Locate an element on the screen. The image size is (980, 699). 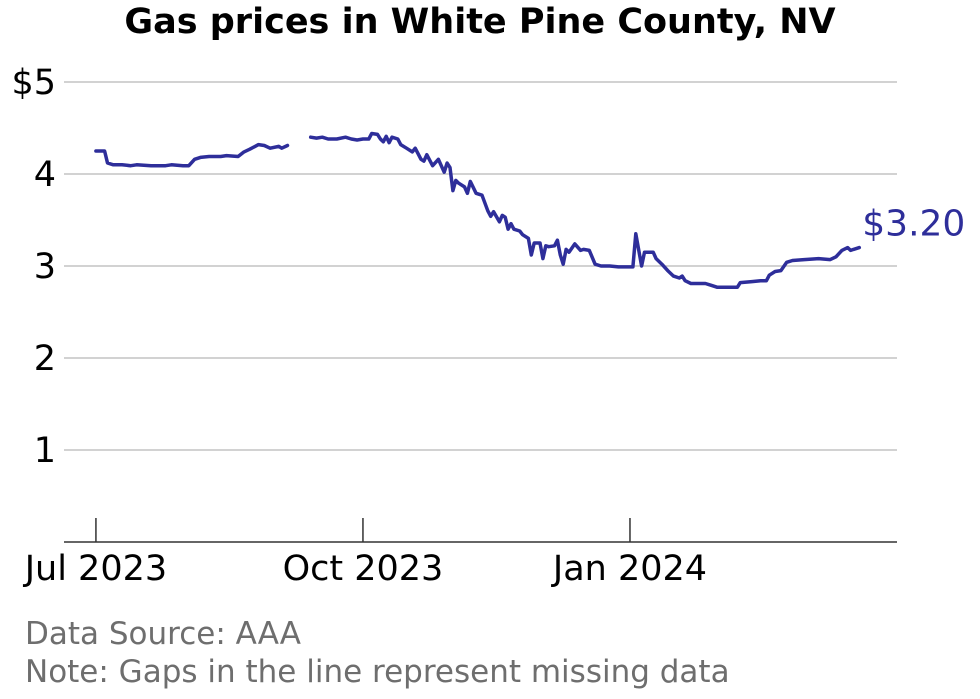
y-tick-label-2: 2 is located at coordinates (45, 359).